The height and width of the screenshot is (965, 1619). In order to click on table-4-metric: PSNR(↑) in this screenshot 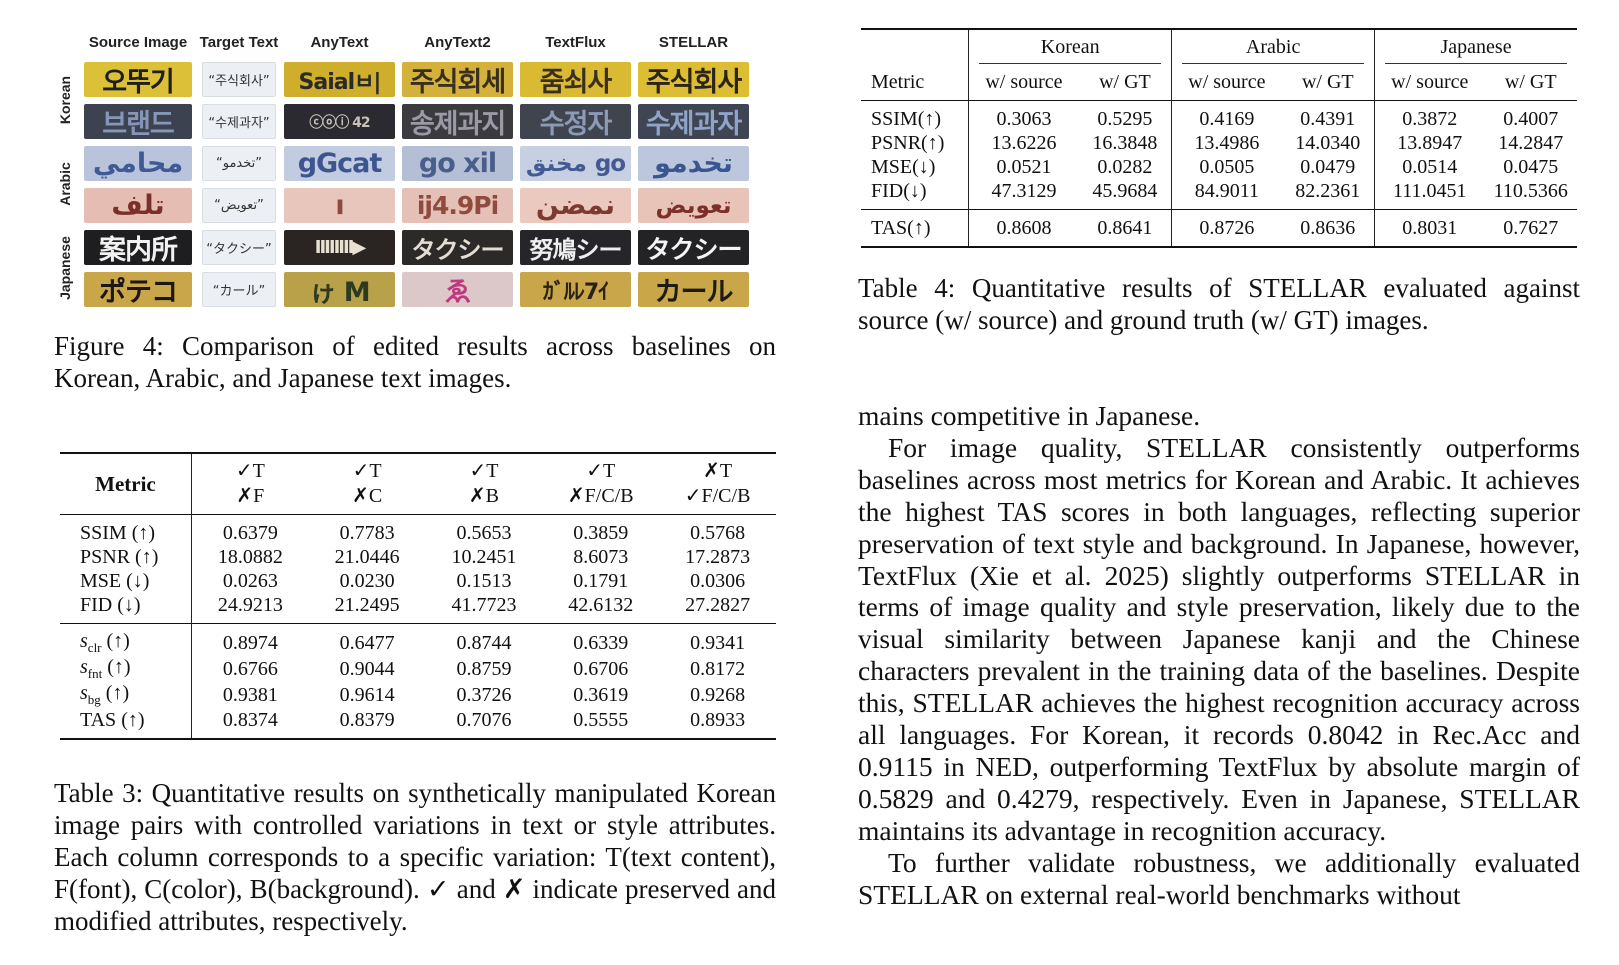, I will do `click(908, 142)`.